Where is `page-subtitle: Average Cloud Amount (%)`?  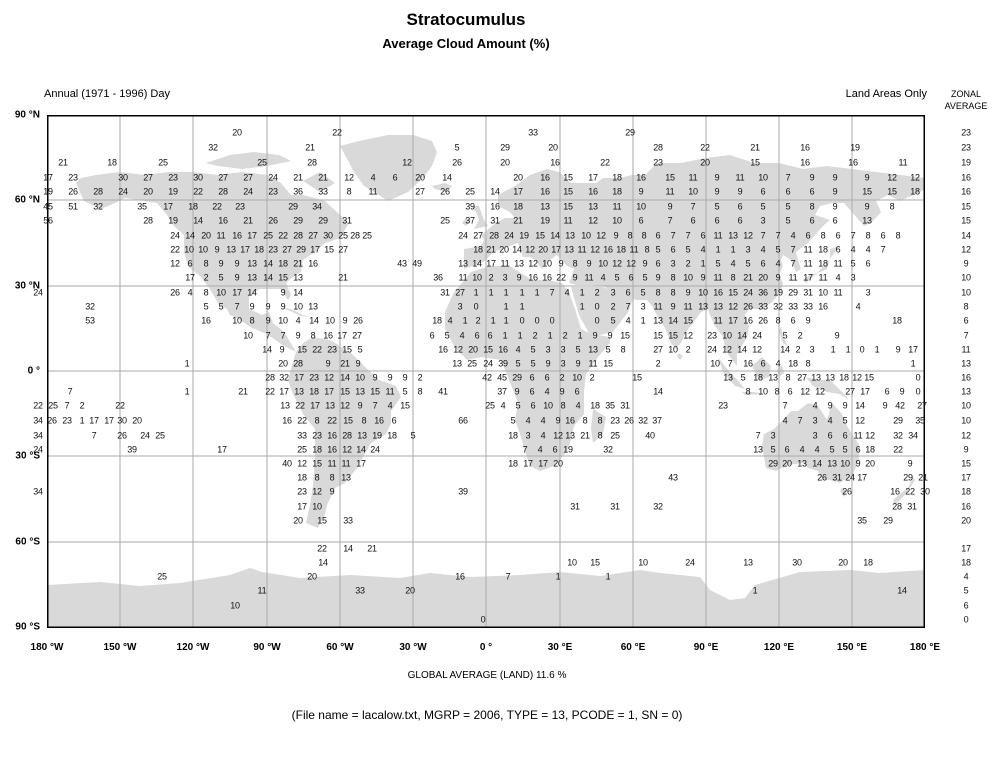 page-subtitle: Average Cloud Amount (%) is located at coordinates (466, 43).